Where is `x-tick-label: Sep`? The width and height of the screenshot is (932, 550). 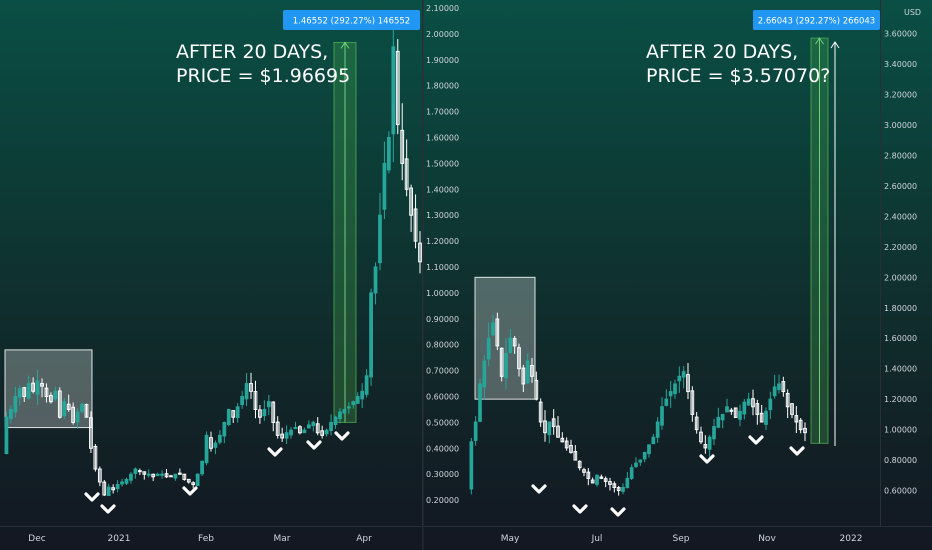 x-tick-label: Sep is located at coordinates (681, 539).